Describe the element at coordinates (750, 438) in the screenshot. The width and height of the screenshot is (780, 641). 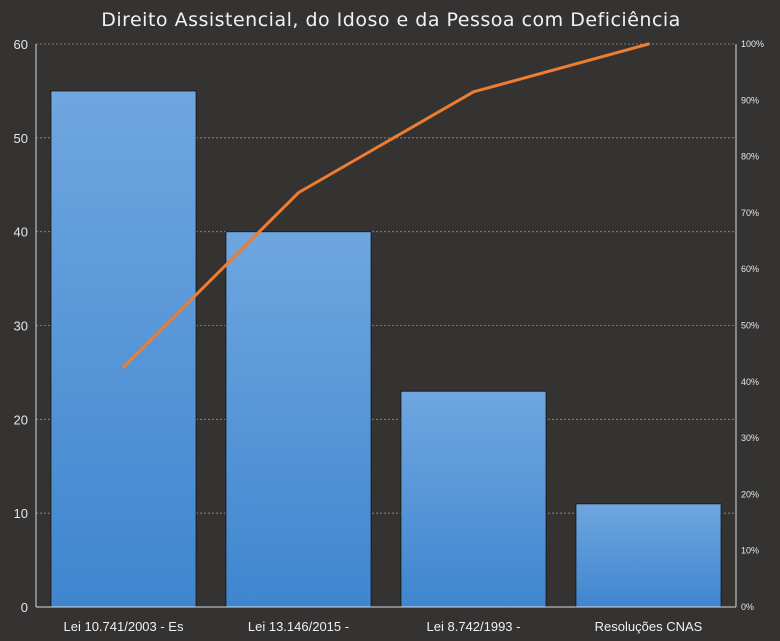
I see `y2-tick-label: 30%` at that location.